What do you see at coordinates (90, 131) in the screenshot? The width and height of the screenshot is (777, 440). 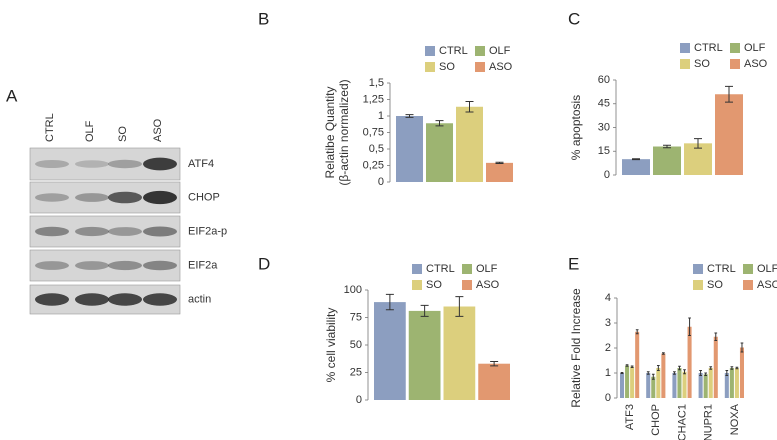 I see `lane-label: OLF` at bounding box center [90, 131].